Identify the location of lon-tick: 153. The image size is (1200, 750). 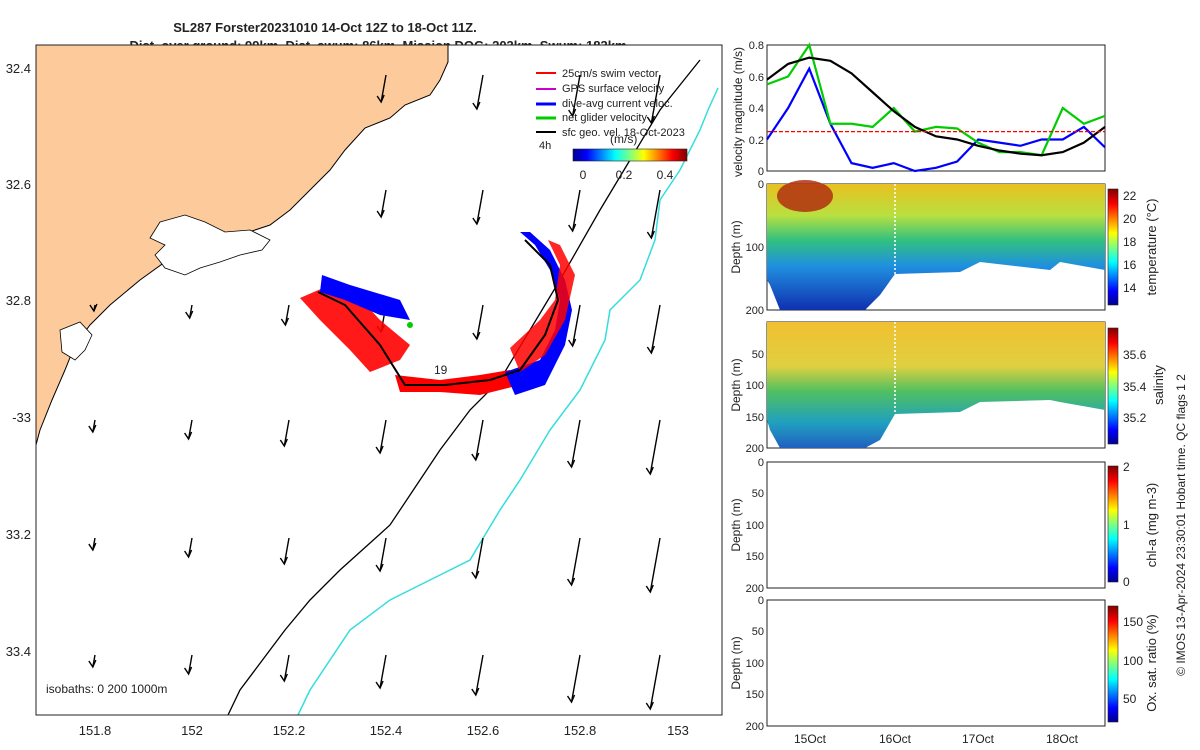
(678, 730).